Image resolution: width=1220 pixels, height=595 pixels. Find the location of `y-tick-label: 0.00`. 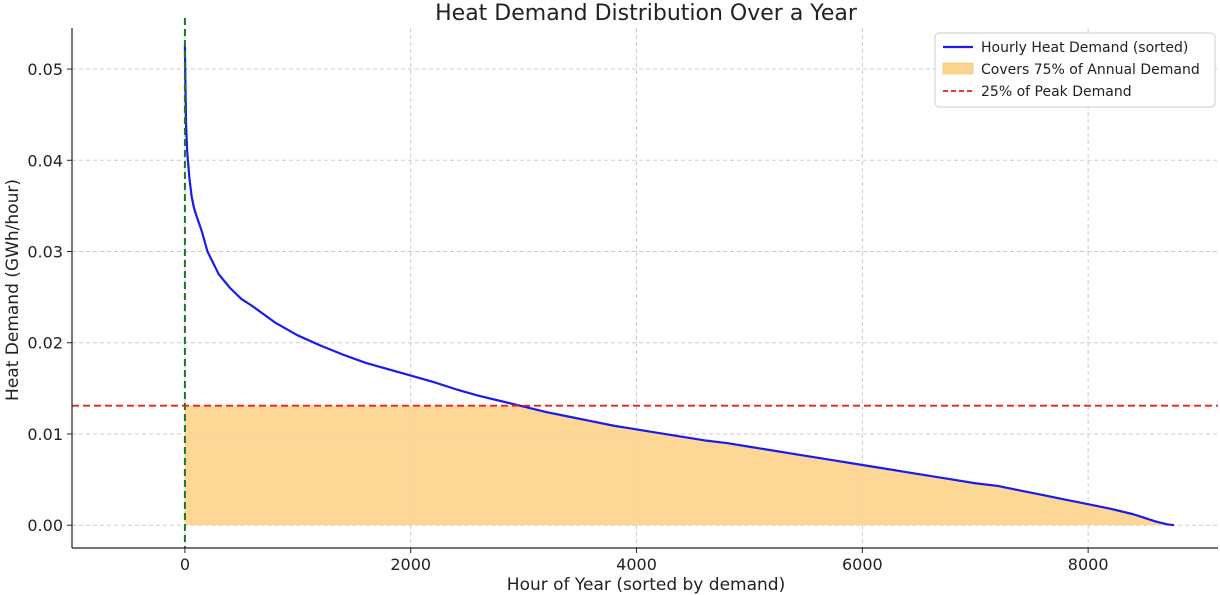

y-tick-label: 0.00 is located at coordinates (45, 525).